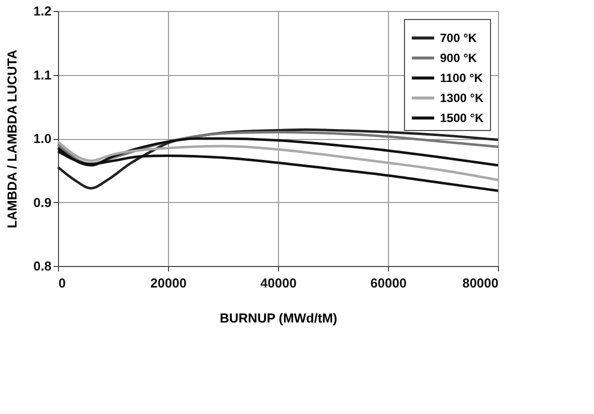 Image resolution: width=594 pixels, height=414 pixels. Describe the element at coordinates (278, 161) in the screenshot. I see `line-series` at that location.